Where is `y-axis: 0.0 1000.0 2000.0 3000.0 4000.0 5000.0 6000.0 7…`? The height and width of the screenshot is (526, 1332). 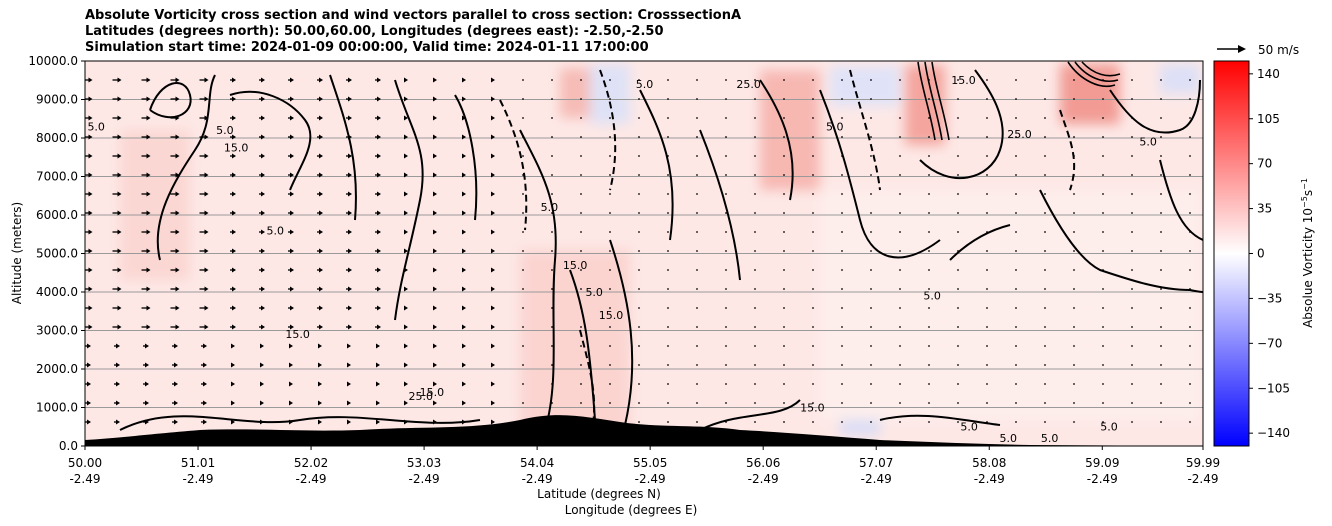 y-axis: 0.0 1000.0 2000.0 3000.0 4000.0 5000.0 6000.0 7… is located at coordinates (56, 253).